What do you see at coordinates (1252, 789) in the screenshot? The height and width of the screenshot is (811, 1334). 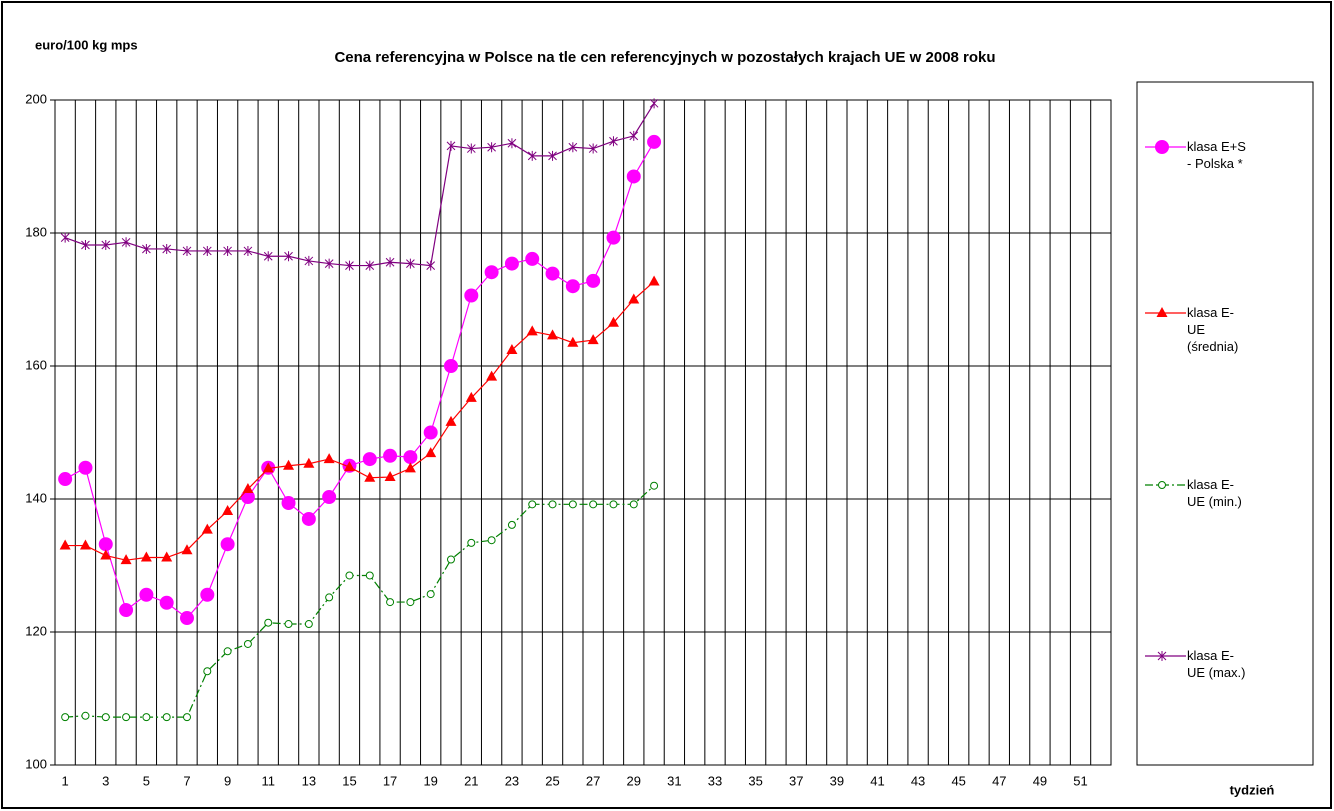 I see `x-axis-label: tydzień` at bounding box center [1252, 789].